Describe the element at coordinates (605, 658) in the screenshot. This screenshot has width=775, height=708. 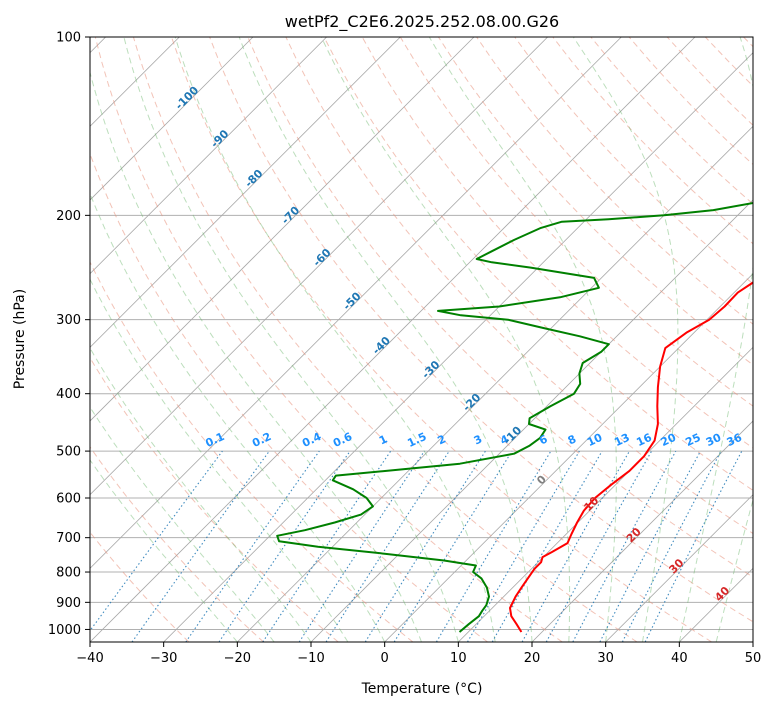
I see `x-tick-label: 30` at that location.